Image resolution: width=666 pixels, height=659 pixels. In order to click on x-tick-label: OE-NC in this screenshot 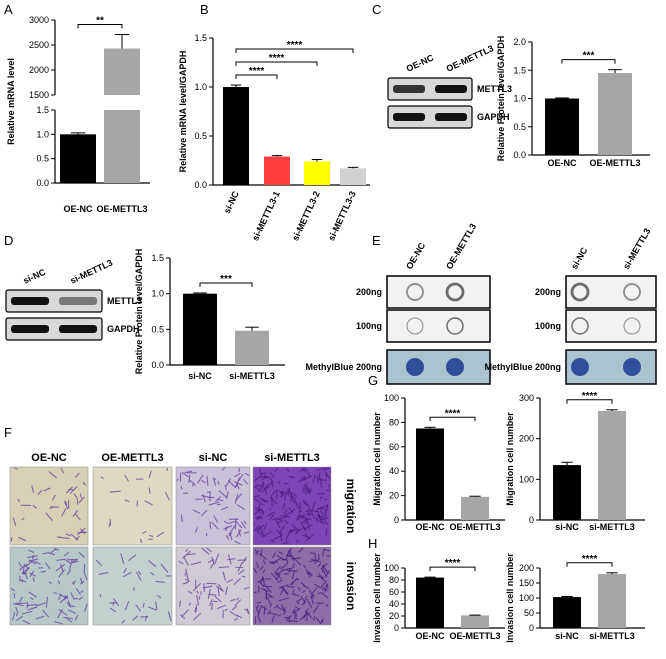, I will do `click(431, 636)`.